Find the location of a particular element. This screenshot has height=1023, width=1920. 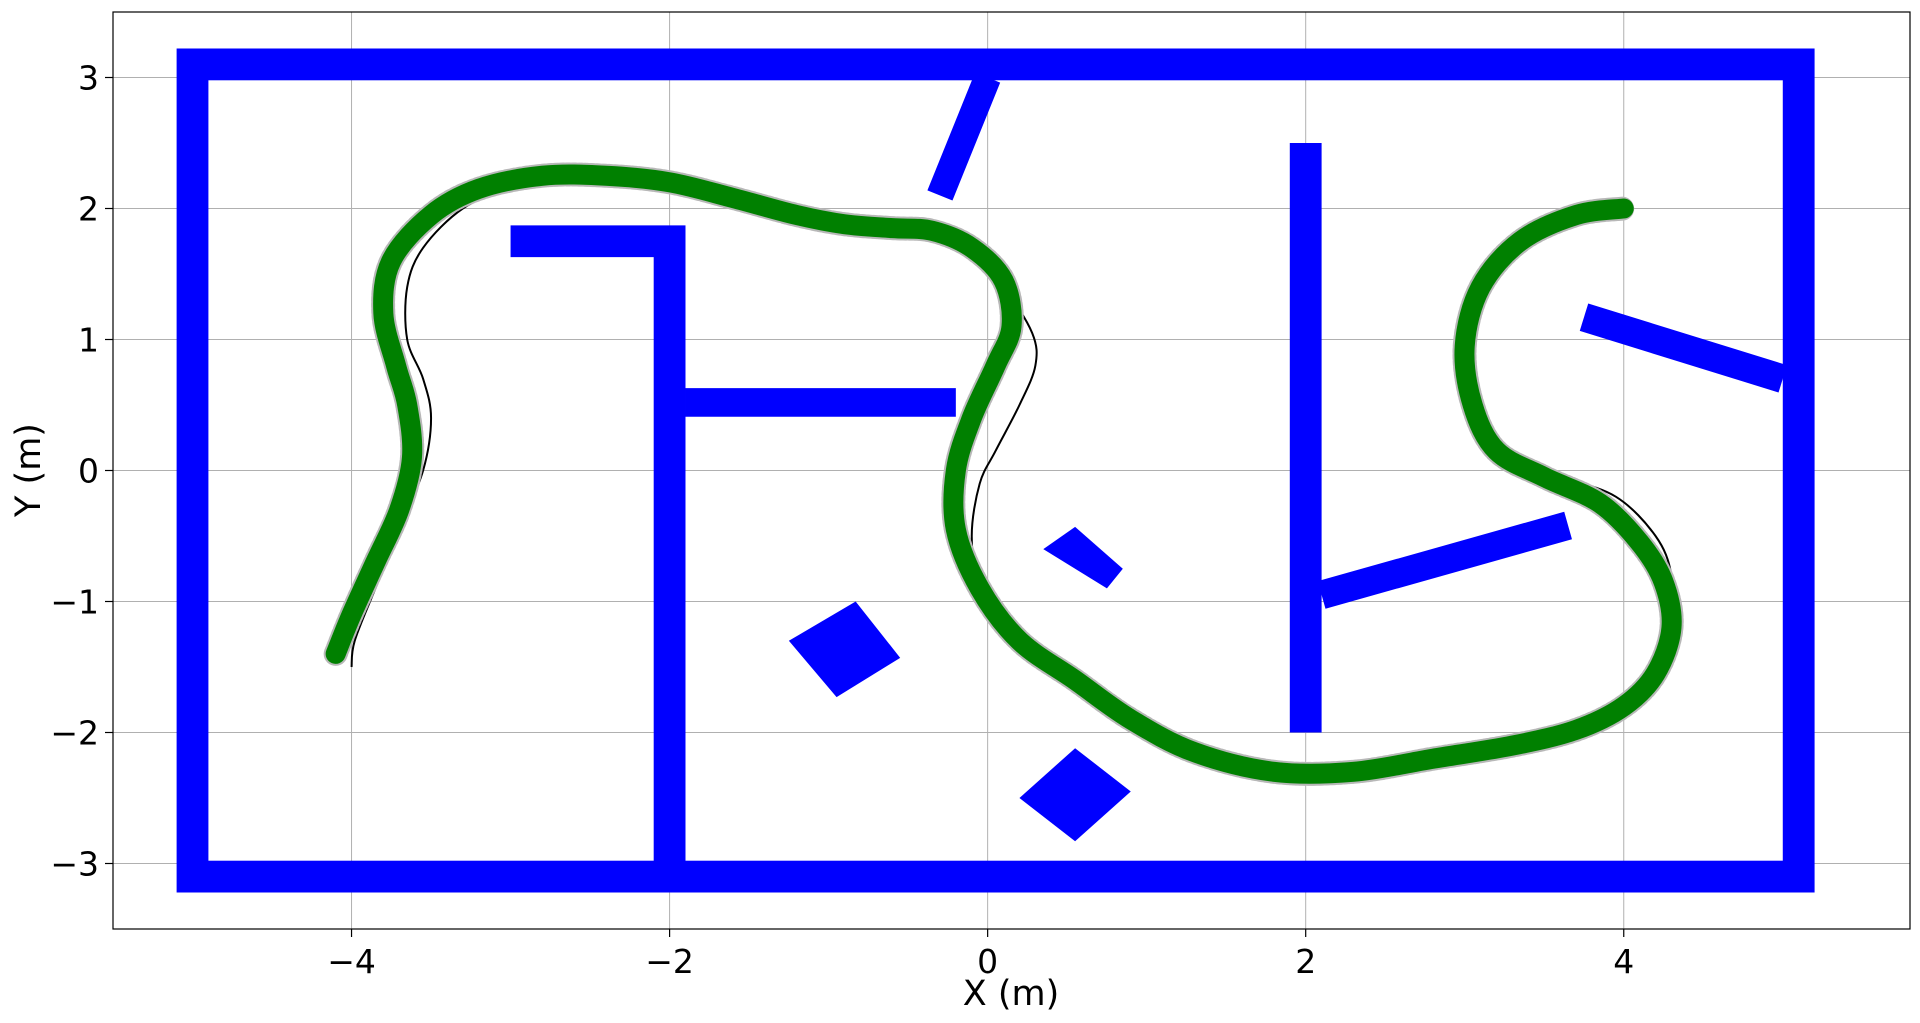

x-tick-label: −4 is located at coordinates (351, 961).